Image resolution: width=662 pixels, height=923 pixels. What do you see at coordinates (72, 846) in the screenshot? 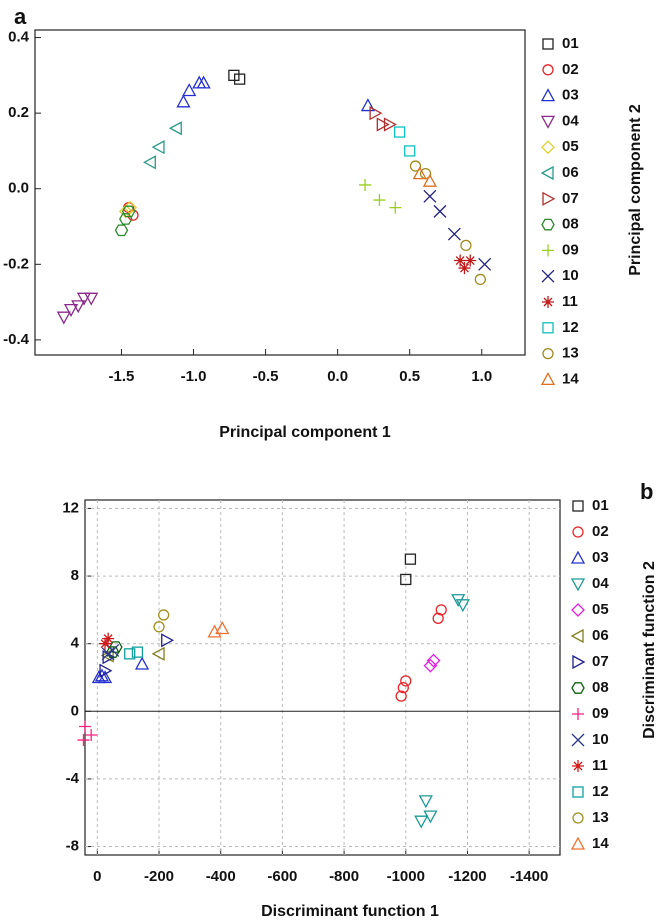
I see `y-tick-label: -8` at bounding box center [72, 846].